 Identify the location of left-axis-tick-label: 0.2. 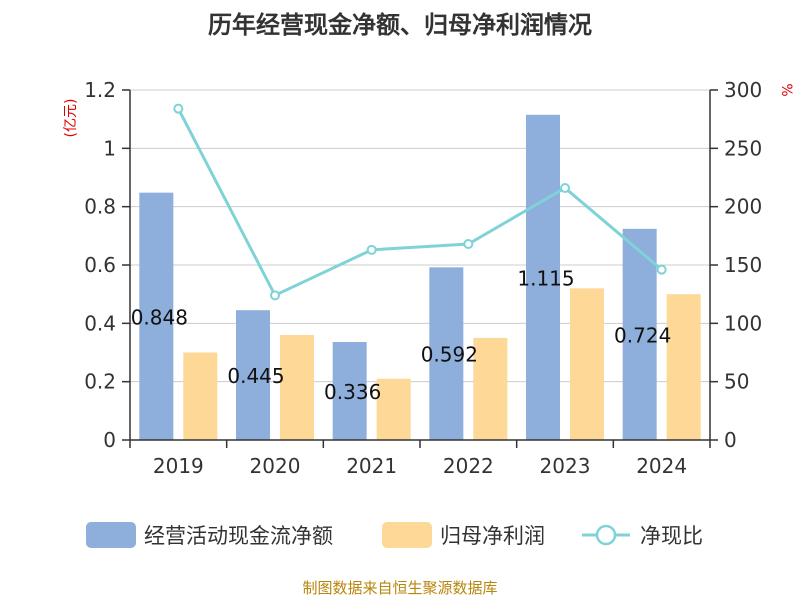
(100, 382).